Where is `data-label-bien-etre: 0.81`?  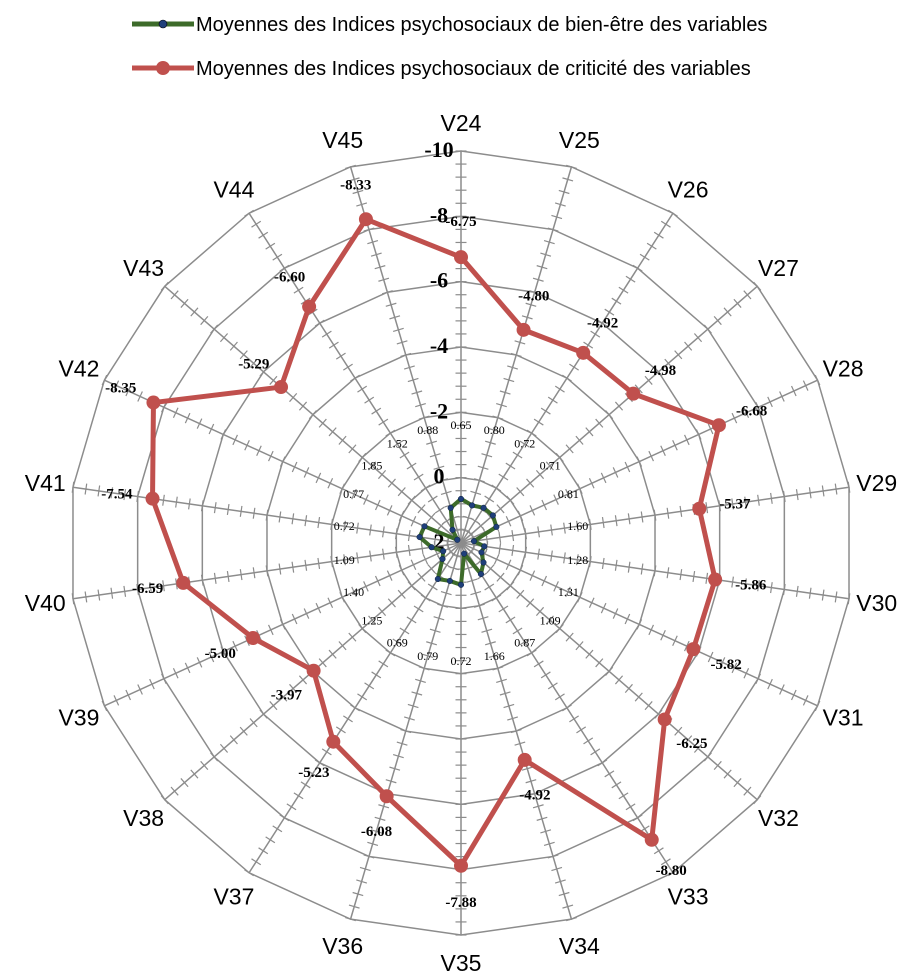 data-label-bien-etre: 0.81 is located at coordinates (568, 494).